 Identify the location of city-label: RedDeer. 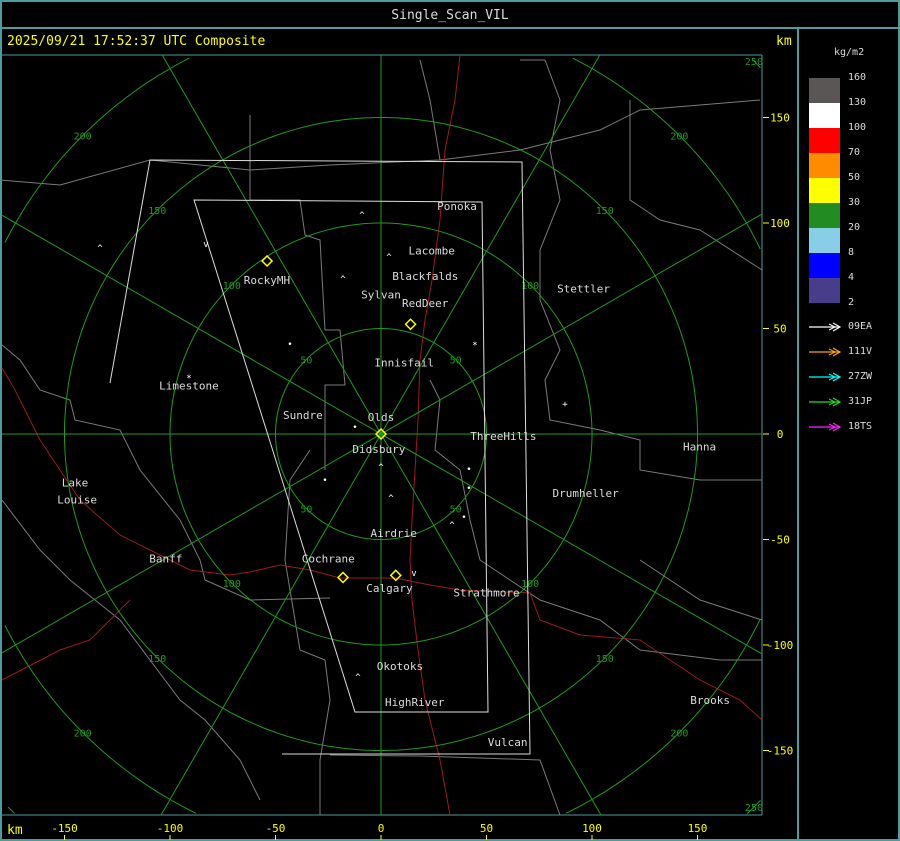
(425, 303).